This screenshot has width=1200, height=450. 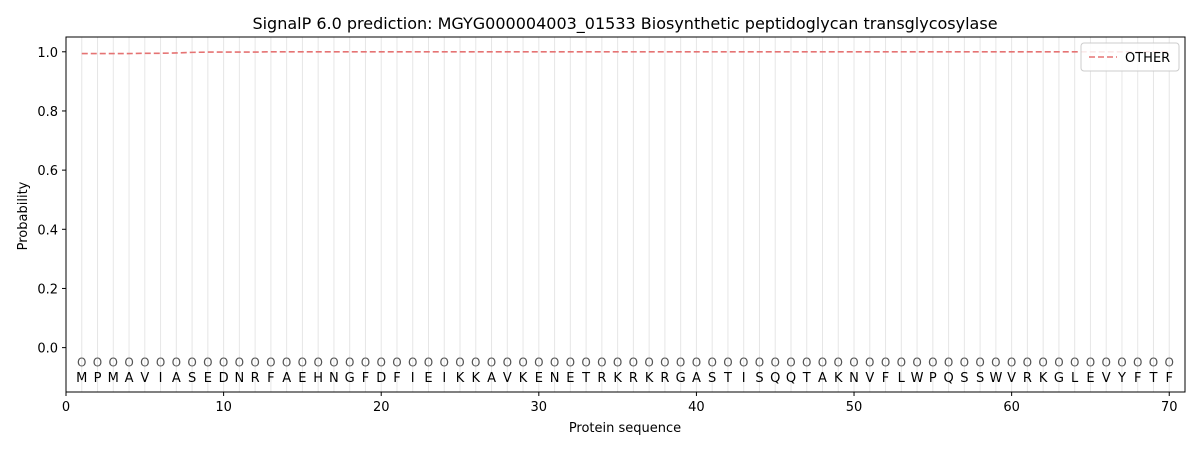 What do you see at coordinates (1011, 407) in the screenshot?
I see `x-tick-label: 60` at bounding box center [1011, 407].